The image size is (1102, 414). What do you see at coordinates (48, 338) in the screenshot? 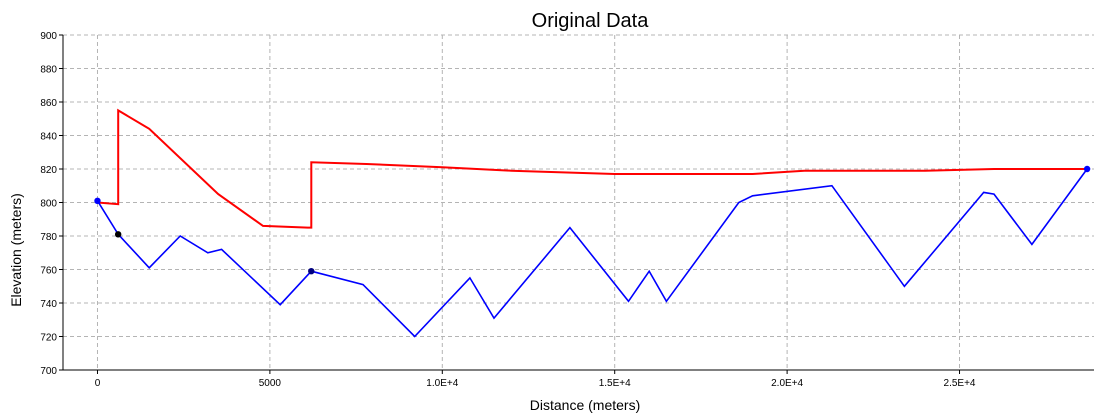
I see `y-tick-label-1: 720` at bounding box center [48, 338].